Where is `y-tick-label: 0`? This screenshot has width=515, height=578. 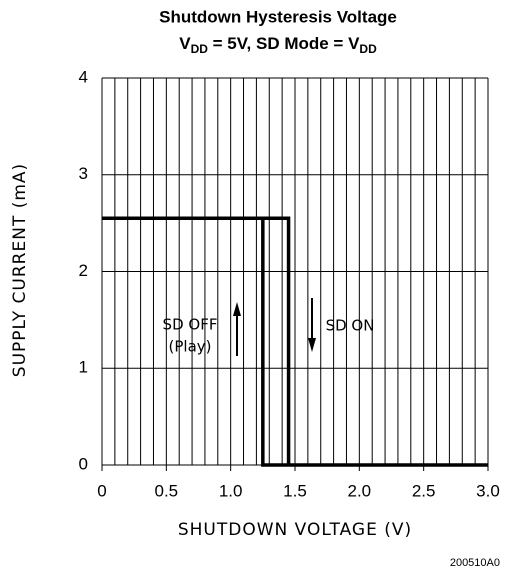
y-tick-label: 0 is located at coordinates (83, 463).